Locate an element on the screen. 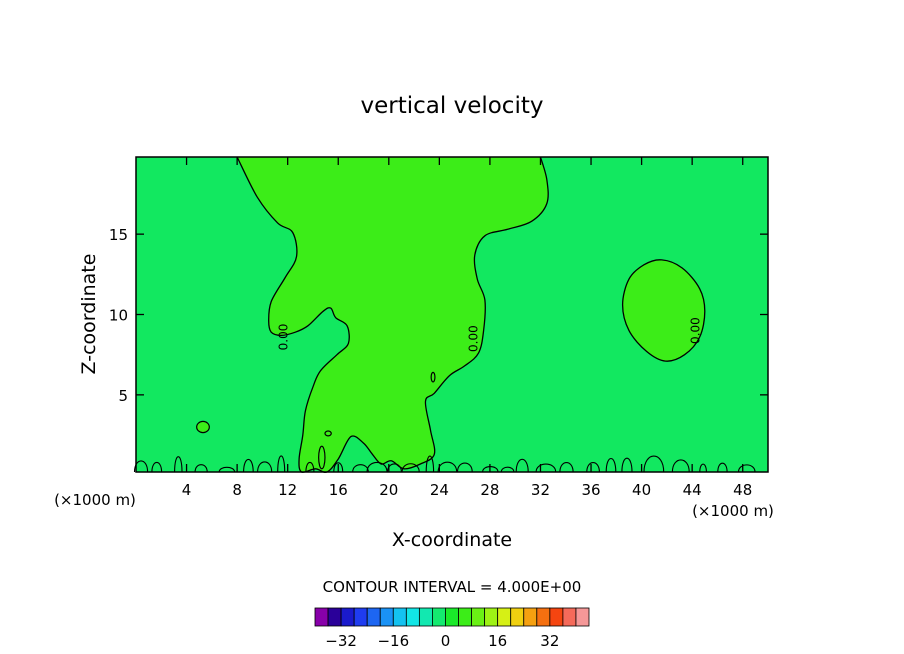  x-tick-label: 24 is located at coordinates (439, 490).